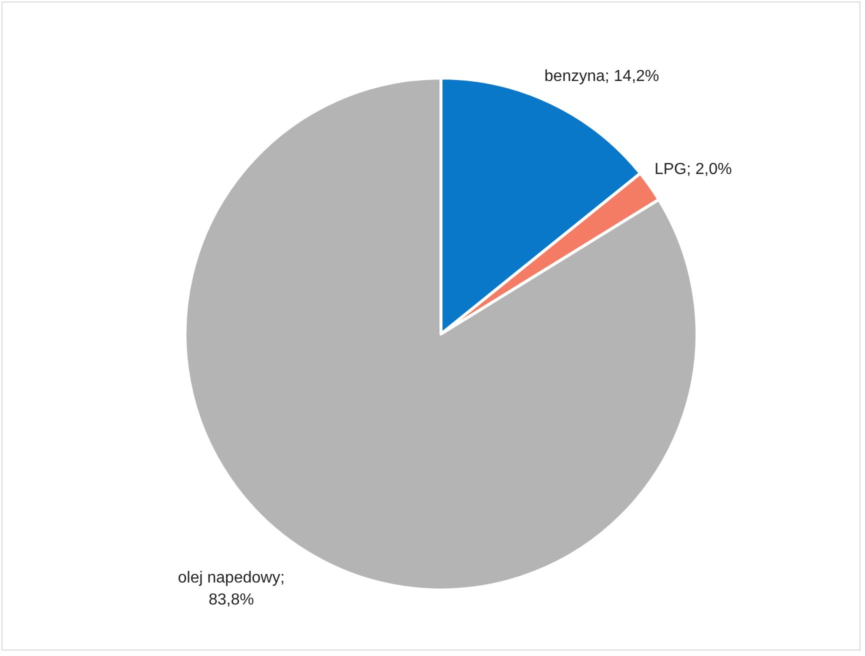 This screenshot has width=865, height=656. Describe the element at coordinates (693, 169) in the screenshot. I see `slice-label: LPG; 2,0%` at that location.